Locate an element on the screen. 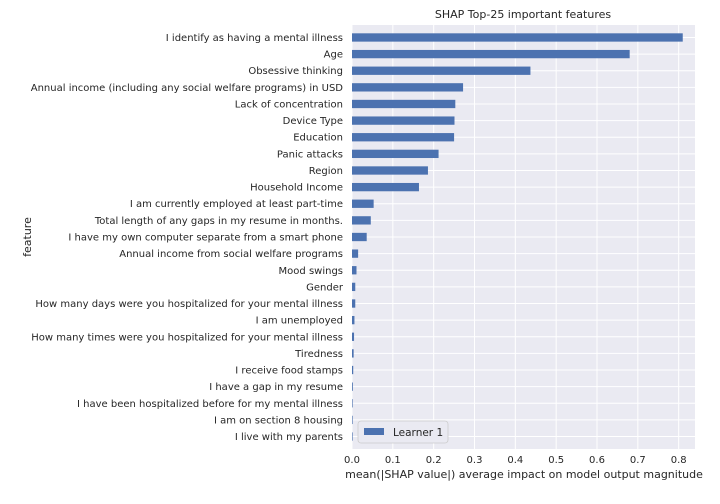 The image size is (720, 504). y-tick-label: I have a gap in my resume is located at coordinates (276, 387).